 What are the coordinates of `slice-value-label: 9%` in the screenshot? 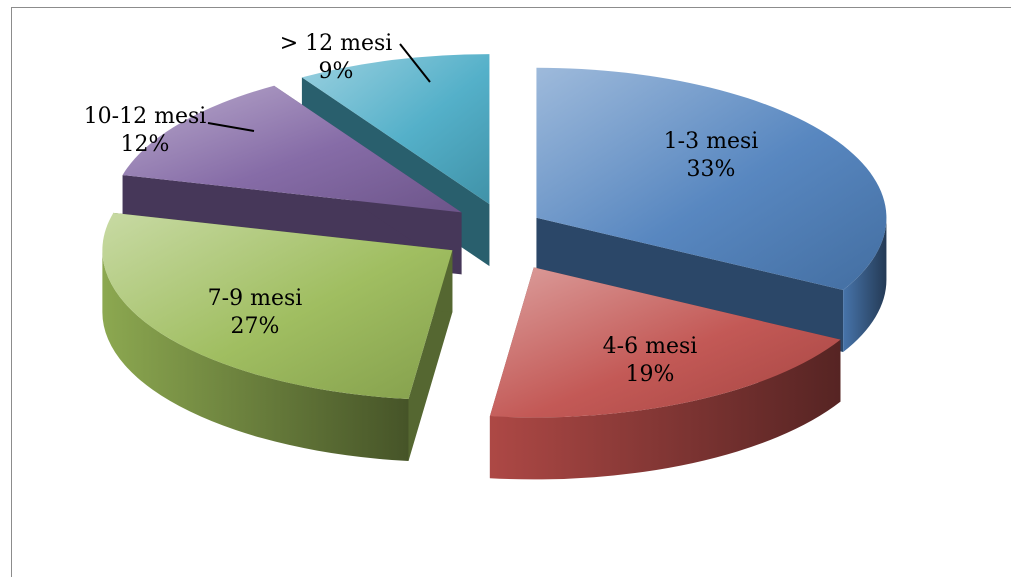 It's located at (336, 71).